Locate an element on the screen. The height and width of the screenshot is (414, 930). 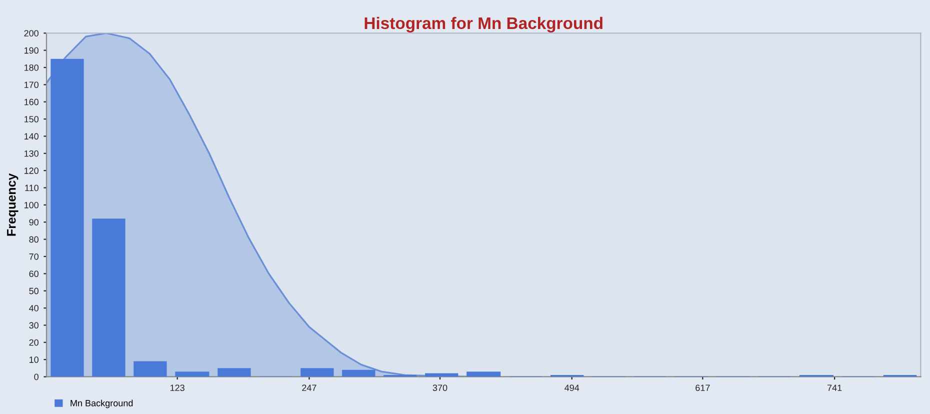
y-tick-label: 110 is located at coordinates (32, 188).